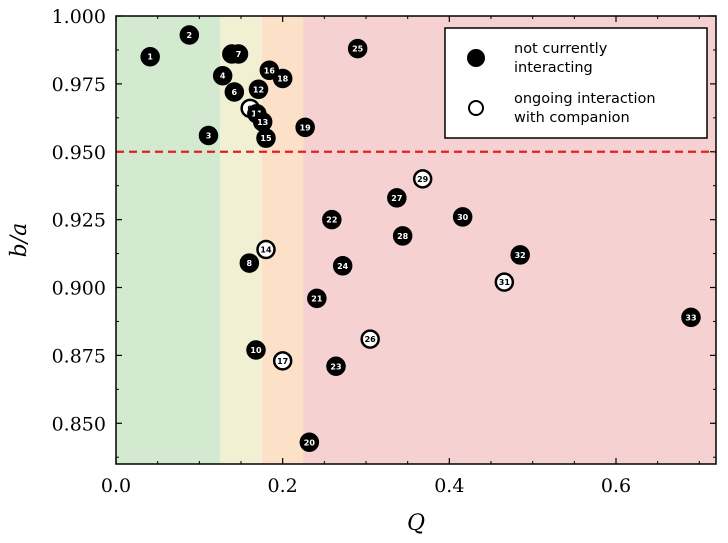 This screenshot has height=543, width=728. I want to click on point-label: 12, so click(258, 89).